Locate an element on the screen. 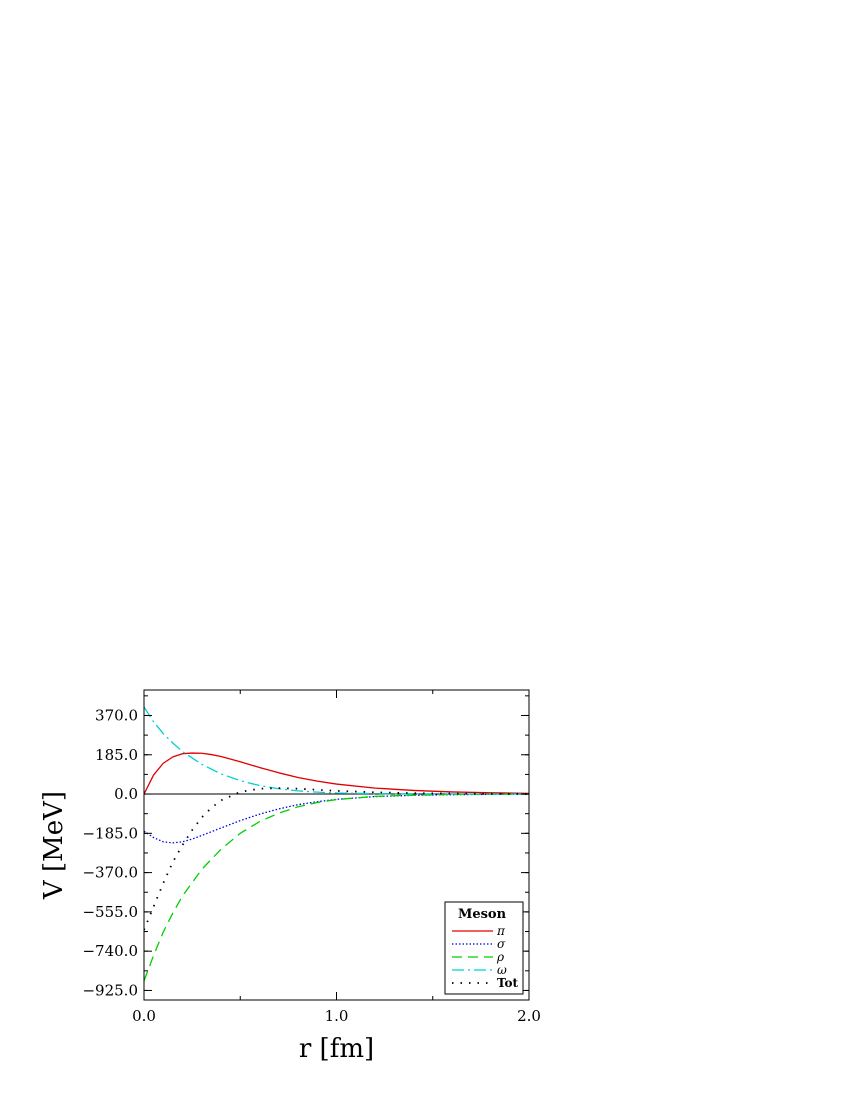 The width and height of the screenshot is (850, 1100). y-tick-label: 0.0 is located at coordinates (126, 794).